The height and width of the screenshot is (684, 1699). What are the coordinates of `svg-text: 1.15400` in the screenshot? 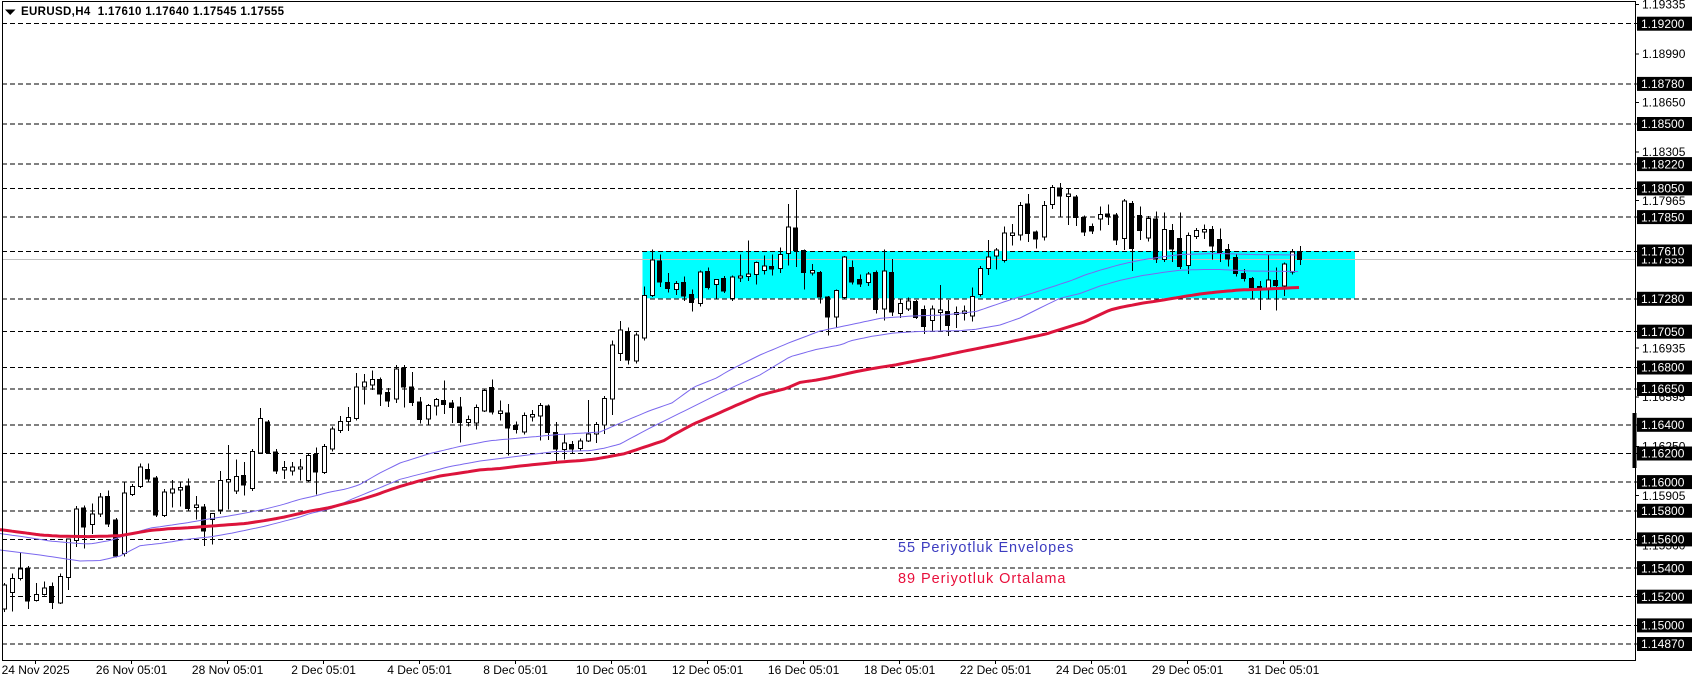 It's located at (1663, 568).